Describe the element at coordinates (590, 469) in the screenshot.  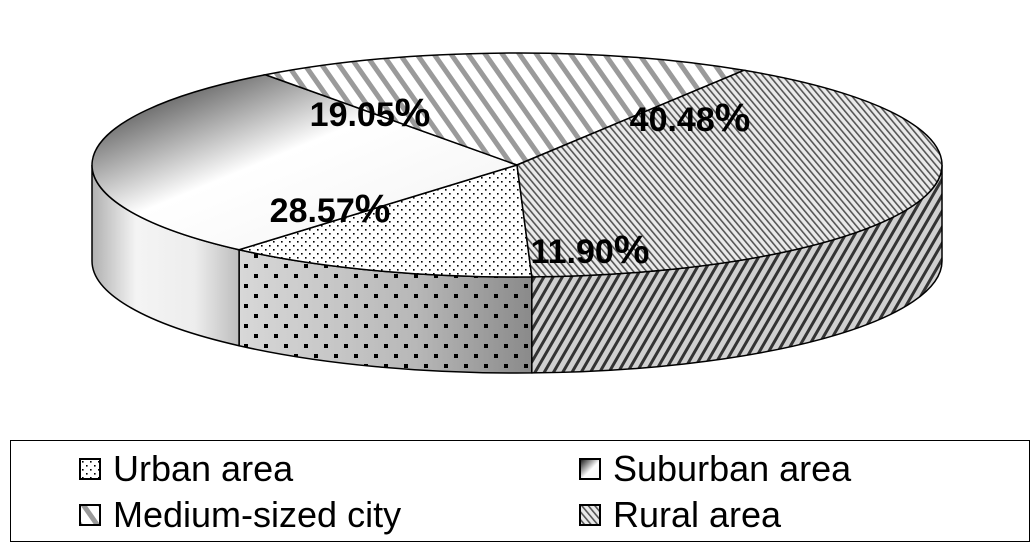
I see `legend-swatch-suburban` at that location.